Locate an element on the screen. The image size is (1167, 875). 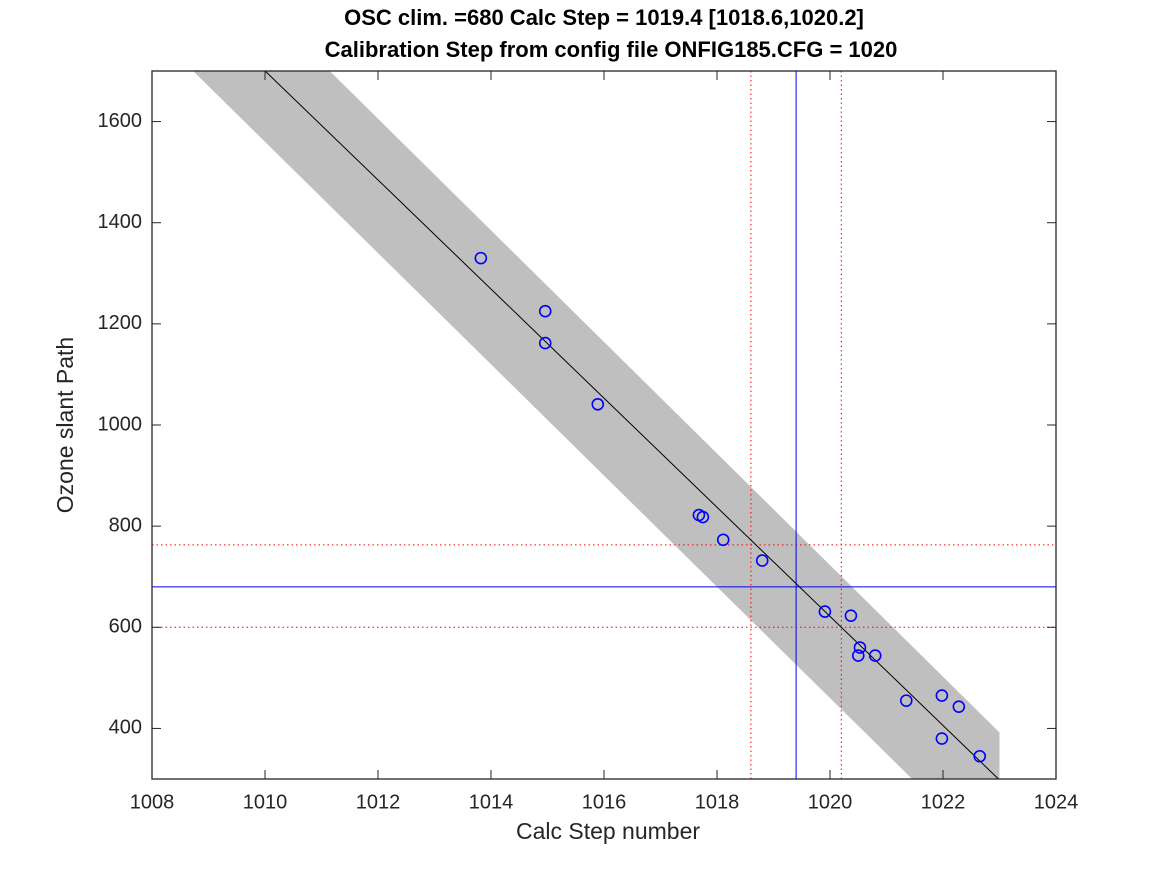
x-tick-label: 1012 is located at coordinates (378, 802).